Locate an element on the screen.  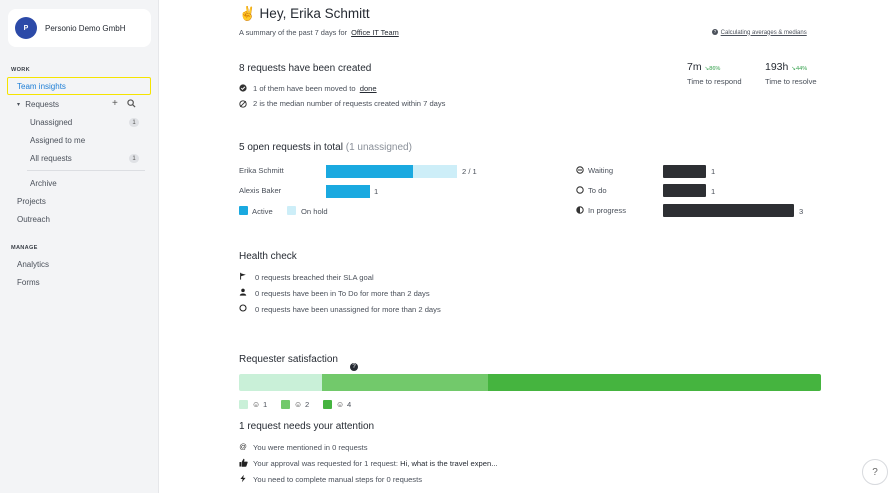
status-label: Waiting is located at coordinates (601, 170).